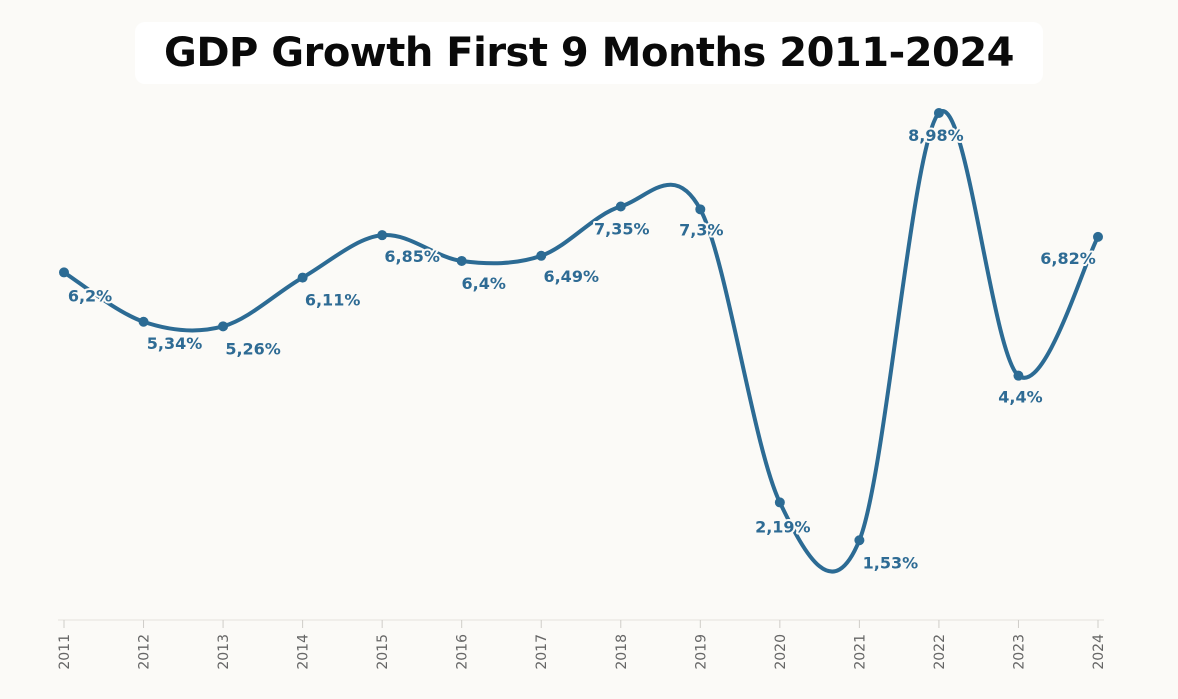 The width and height of the screenshot is (1178, 699). Describe the element at coordinates (253, 348) in the screenshot. I see `data-label-2013: 5,26%` at that location.